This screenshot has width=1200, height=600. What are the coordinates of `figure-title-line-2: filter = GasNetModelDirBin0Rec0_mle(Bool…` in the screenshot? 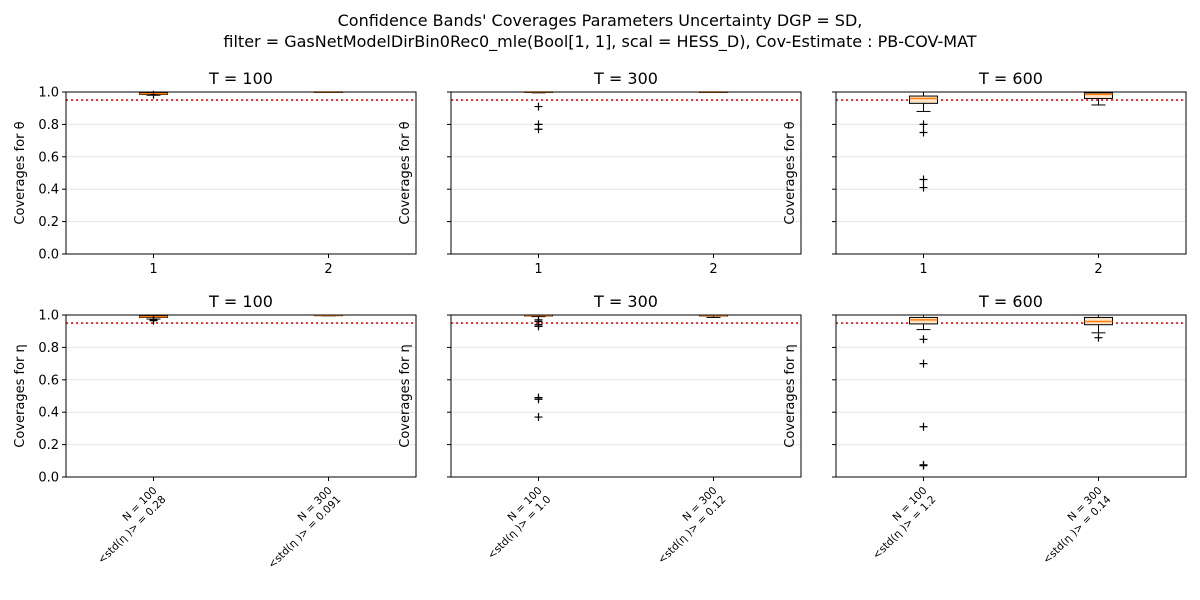 It's located at (599, 42).